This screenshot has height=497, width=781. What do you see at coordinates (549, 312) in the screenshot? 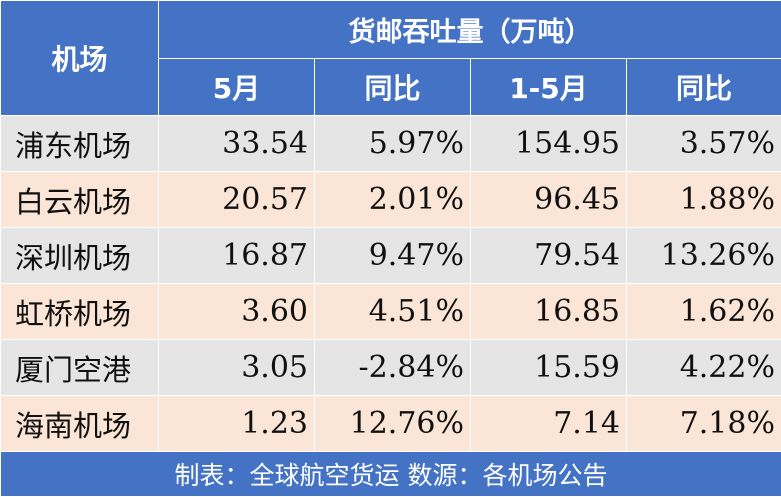
I see `ytd-value: 16.85` at bounding box center [549, 312].